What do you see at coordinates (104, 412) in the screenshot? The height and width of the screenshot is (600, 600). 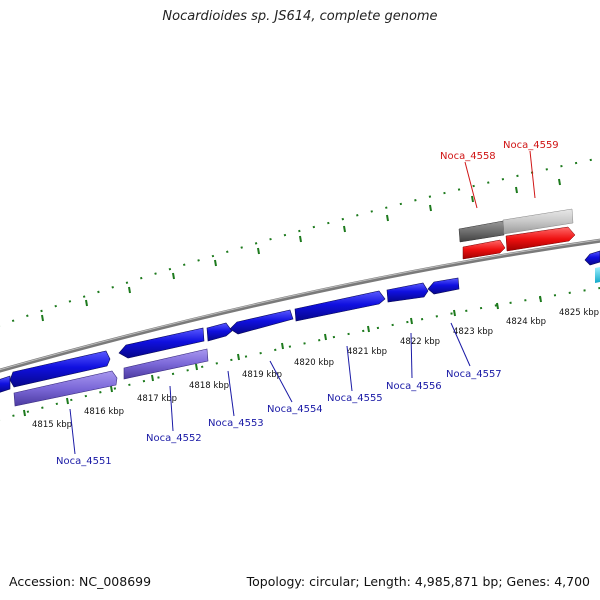 I see `scale-label: 4816 kbp` at bounding box center [104, 412].